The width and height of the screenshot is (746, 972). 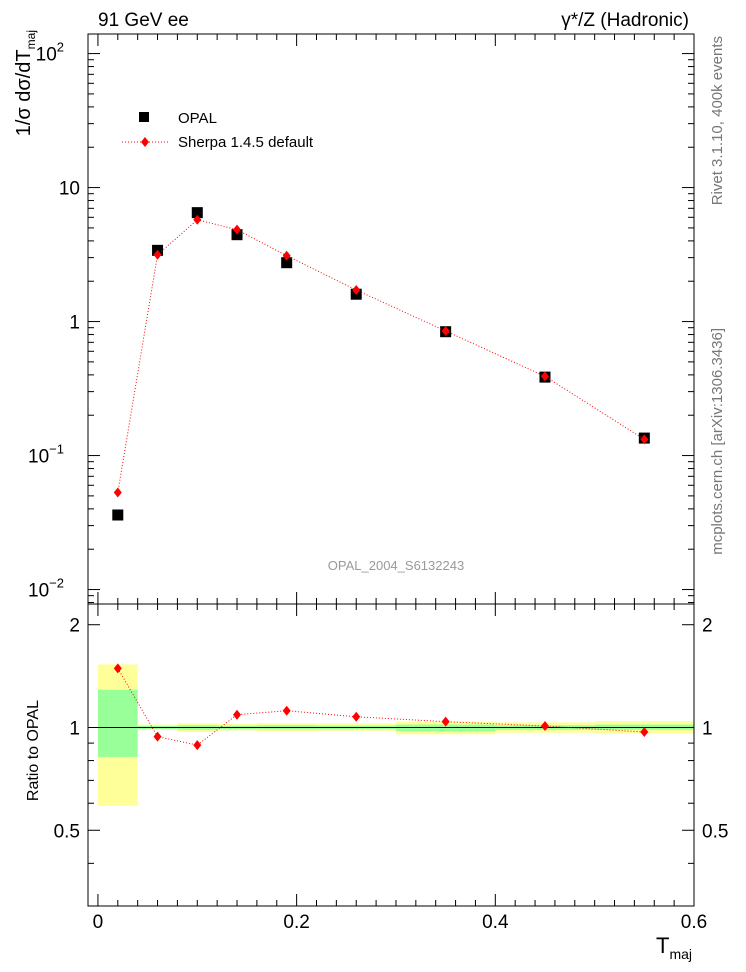 I want to click on x-tick-label: 0.4, so click(x=495, y=922).